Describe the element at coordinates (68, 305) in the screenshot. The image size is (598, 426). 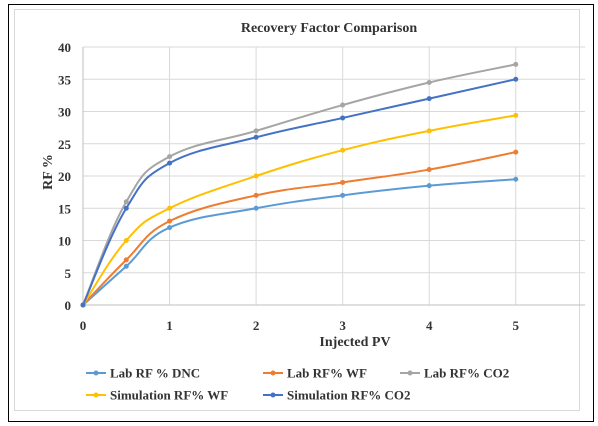
I see `y-tick-label: 0` at that location.